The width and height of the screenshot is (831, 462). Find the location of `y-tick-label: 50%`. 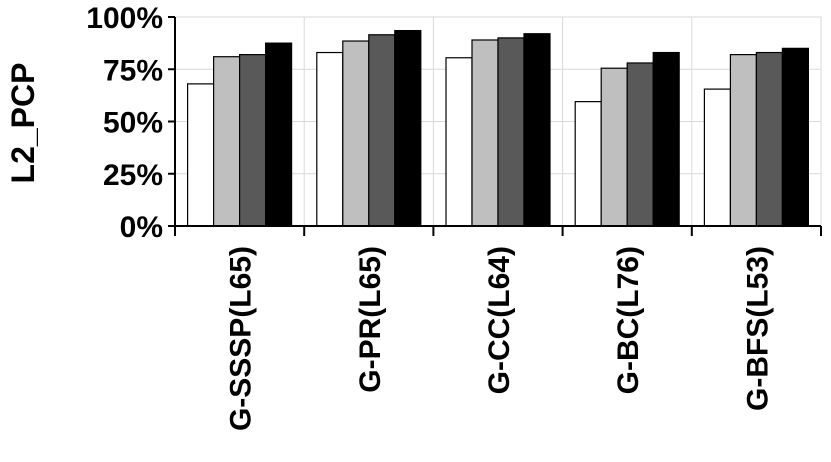

y-tick-label: 50% is located at coordinates (133, 123).